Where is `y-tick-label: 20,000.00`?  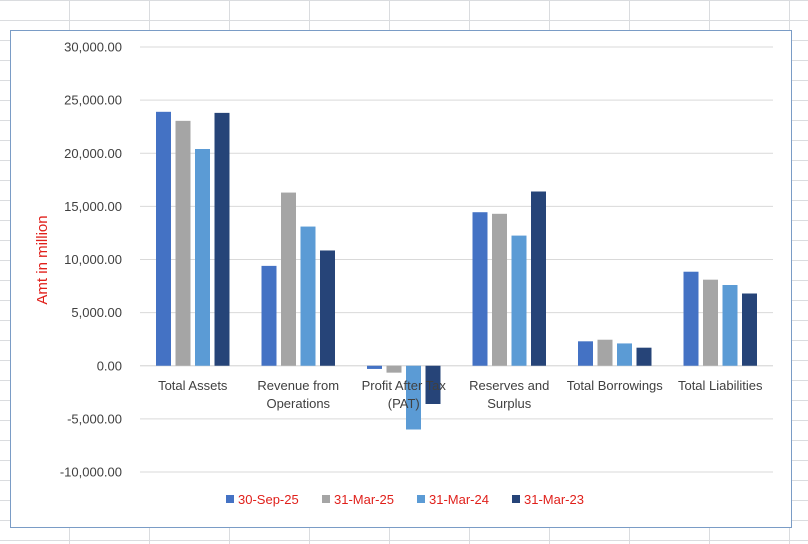
y-tick-label: 20,000.00 is located at coordinates (93, 153).